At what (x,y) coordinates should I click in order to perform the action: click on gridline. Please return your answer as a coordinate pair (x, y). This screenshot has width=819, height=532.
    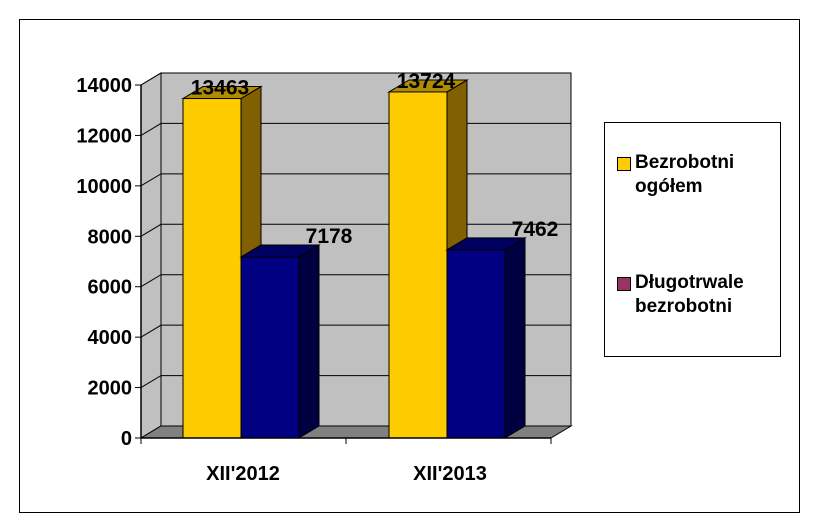
    Looking at the image, I should click on (355, 79).